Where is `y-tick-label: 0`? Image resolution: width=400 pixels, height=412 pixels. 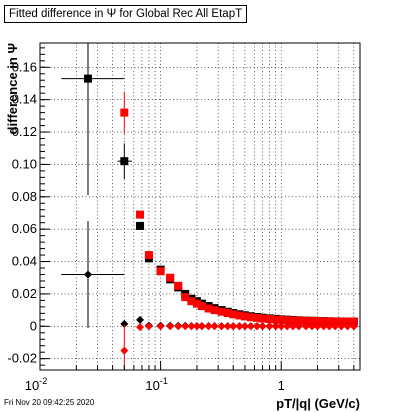
y-tick-label: 0 is located at coordinates (33, 325).